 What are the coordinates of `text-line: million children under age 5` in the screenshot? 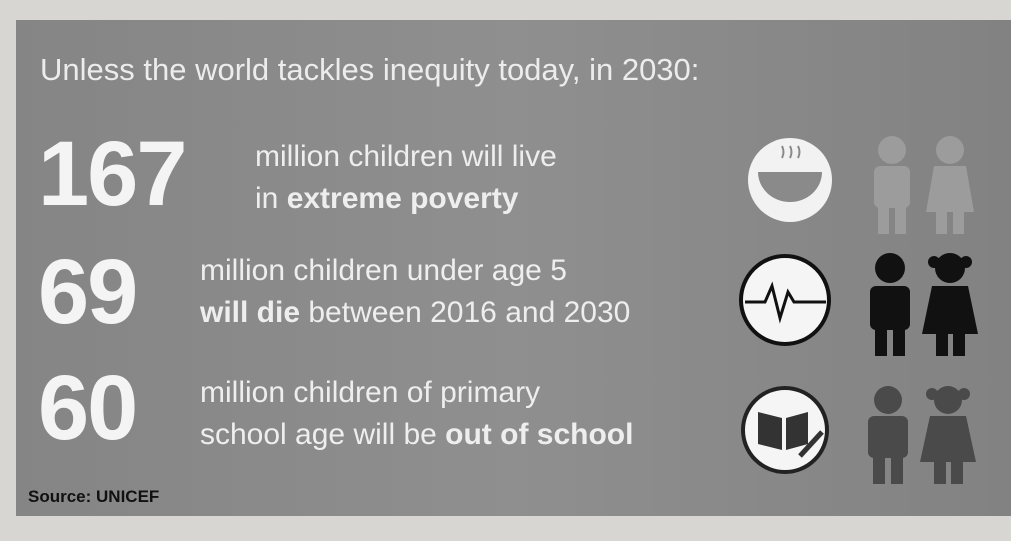 It's located at (415, 271).